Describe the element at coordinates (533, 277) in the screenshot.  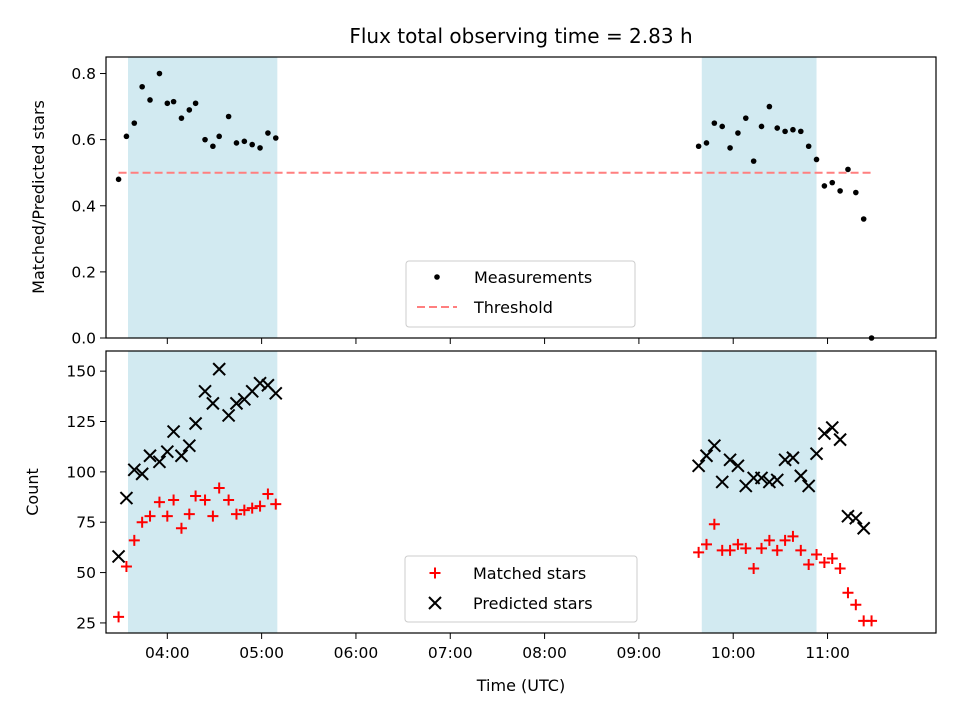
I see `legend-measurement-label: Measurements` at that location.